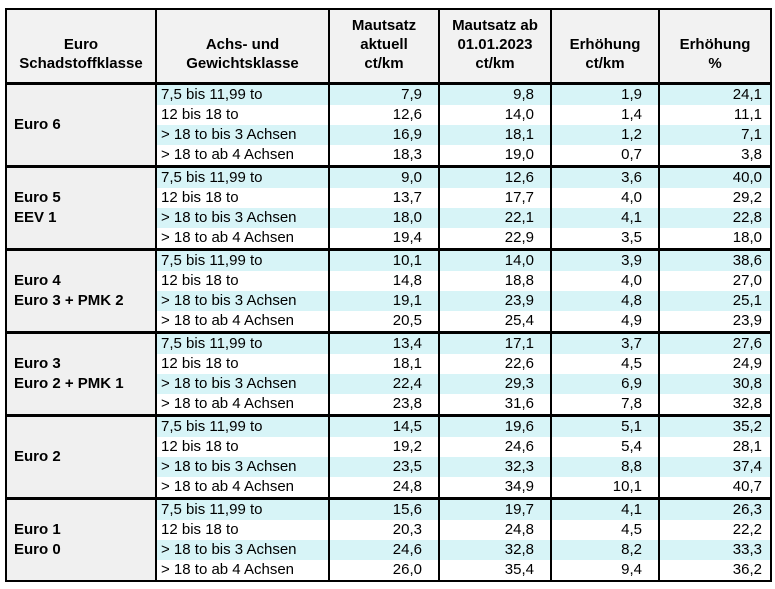  What do you see at coordinates (605, 115) in the screenshot?
I see `increase-ct-cell: 1,4` at bounding box center [605, 115].